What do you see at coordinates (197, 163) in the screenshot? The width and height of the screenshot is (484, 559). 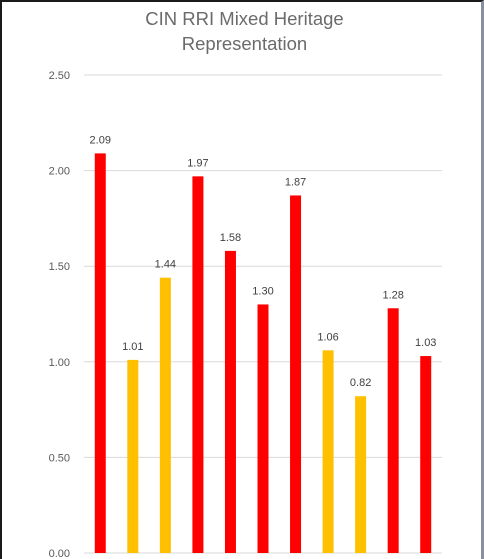 I see `bar-value-label: 1.97` at bounding box center [197, 163].